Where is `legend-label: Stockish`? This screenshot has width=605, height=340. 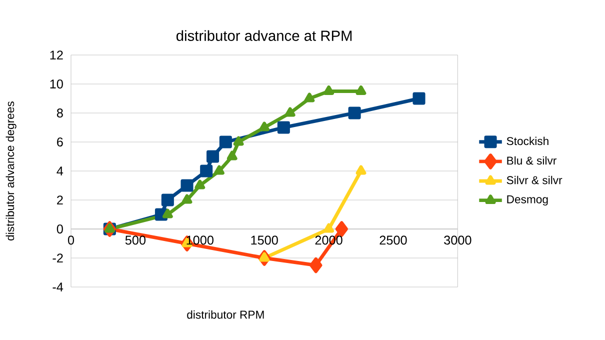
legend-label: Stockish is located at coordinates (527, 141).